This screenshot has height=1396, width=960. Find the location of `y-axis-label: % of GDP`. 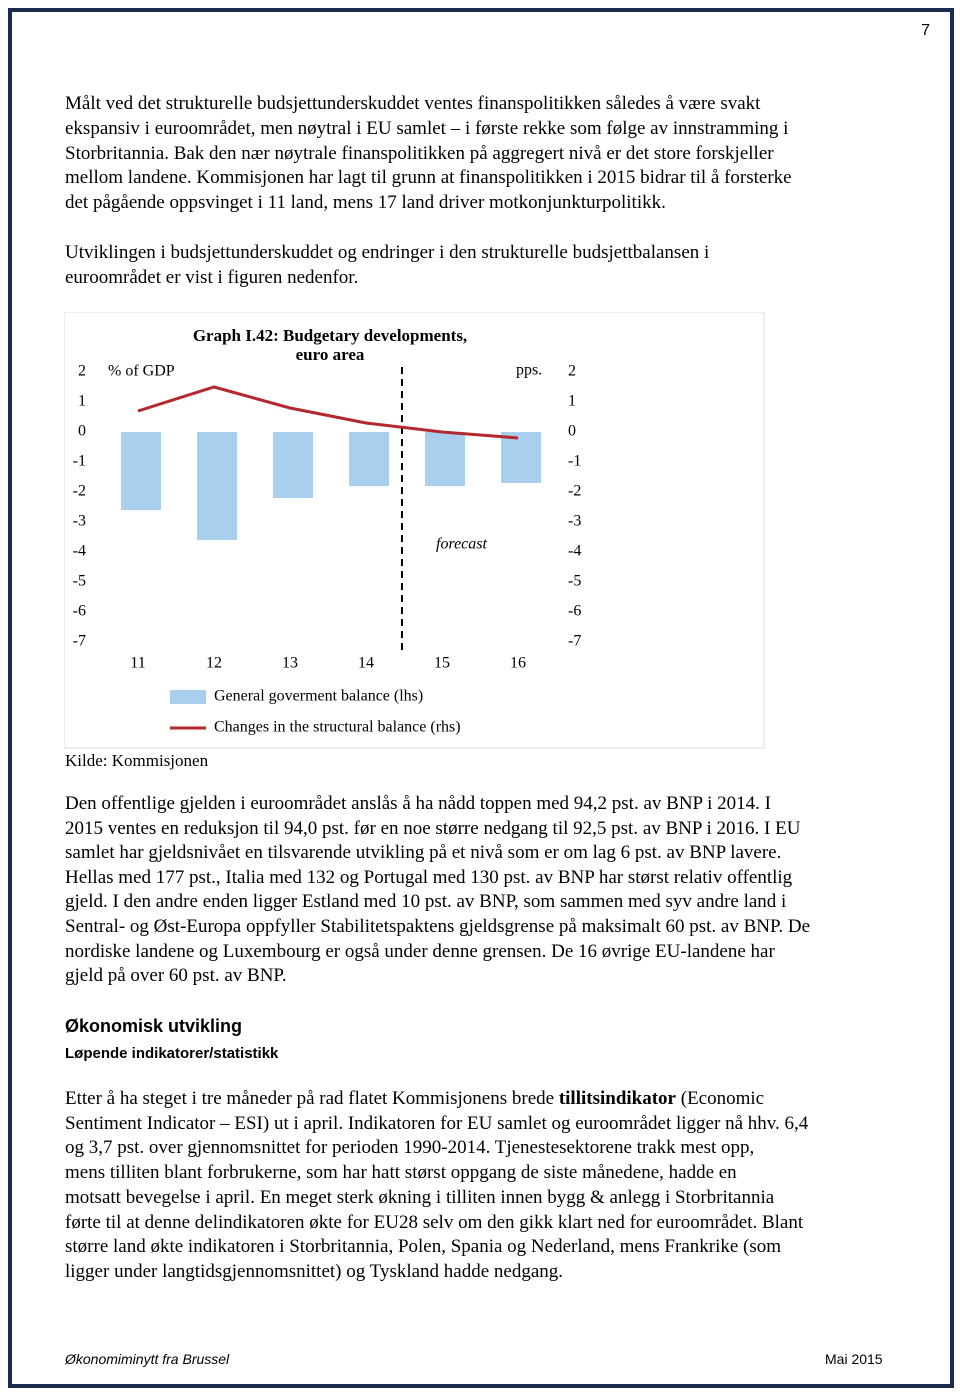

y-axis-label: % of GDP is located at coordinates (141, 371).